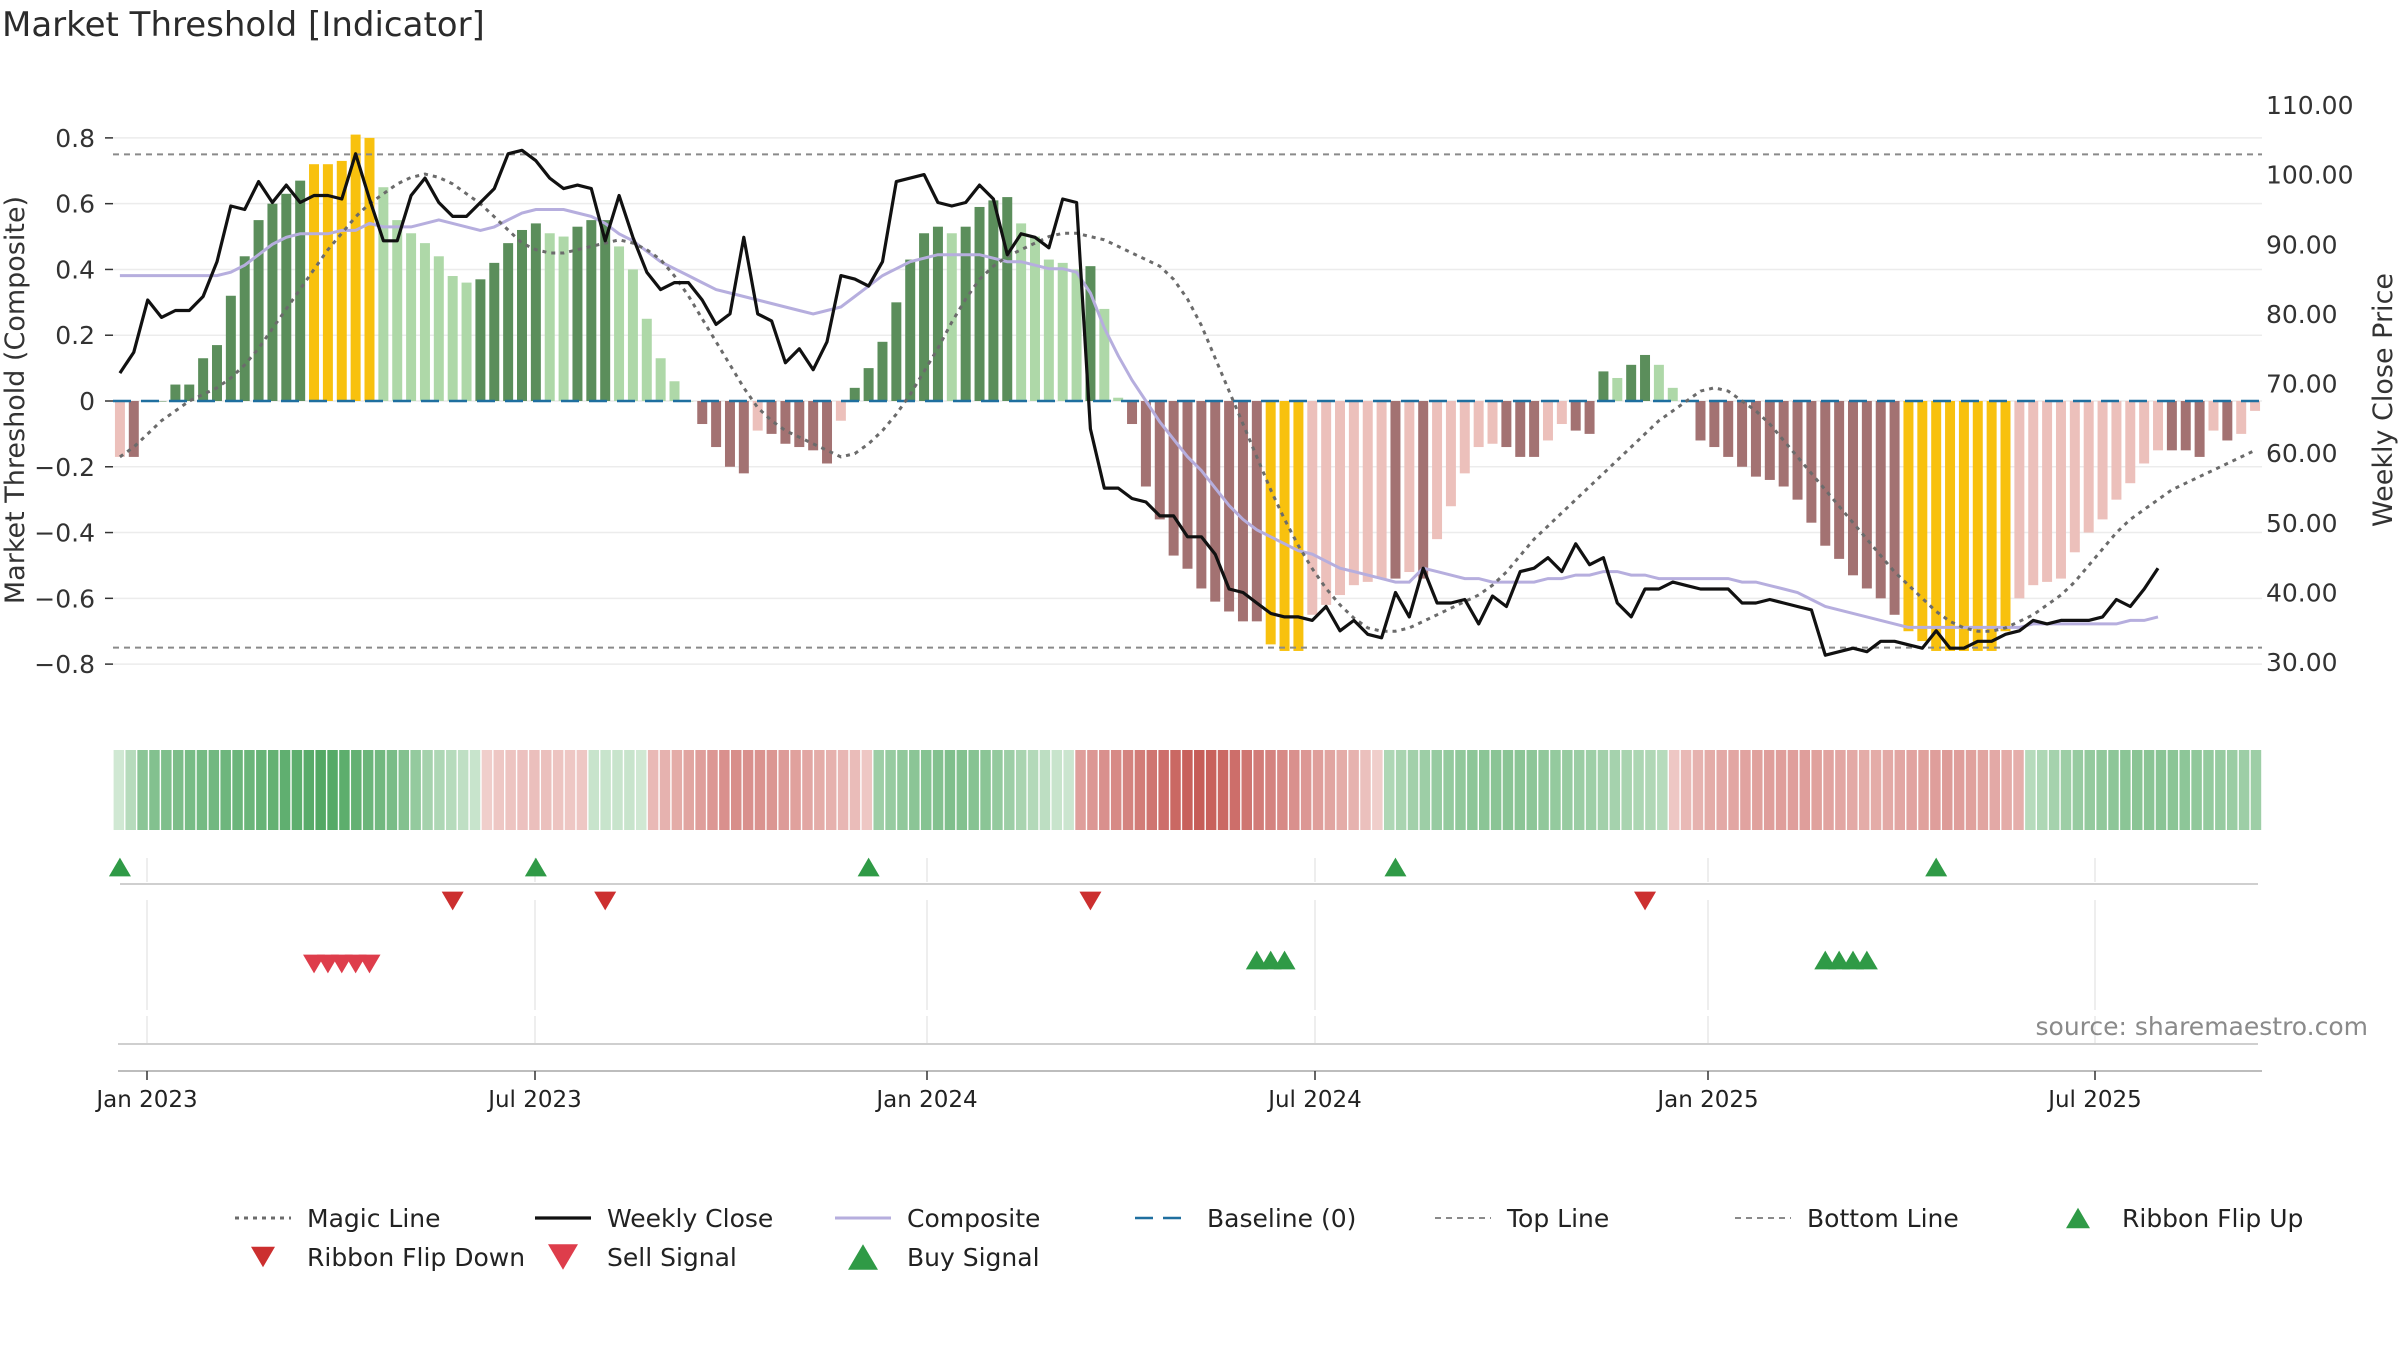 The width and height of the screenshot is (2400, 1350). I want to click on legend-label: Sell Signal, so click(672, 1257).